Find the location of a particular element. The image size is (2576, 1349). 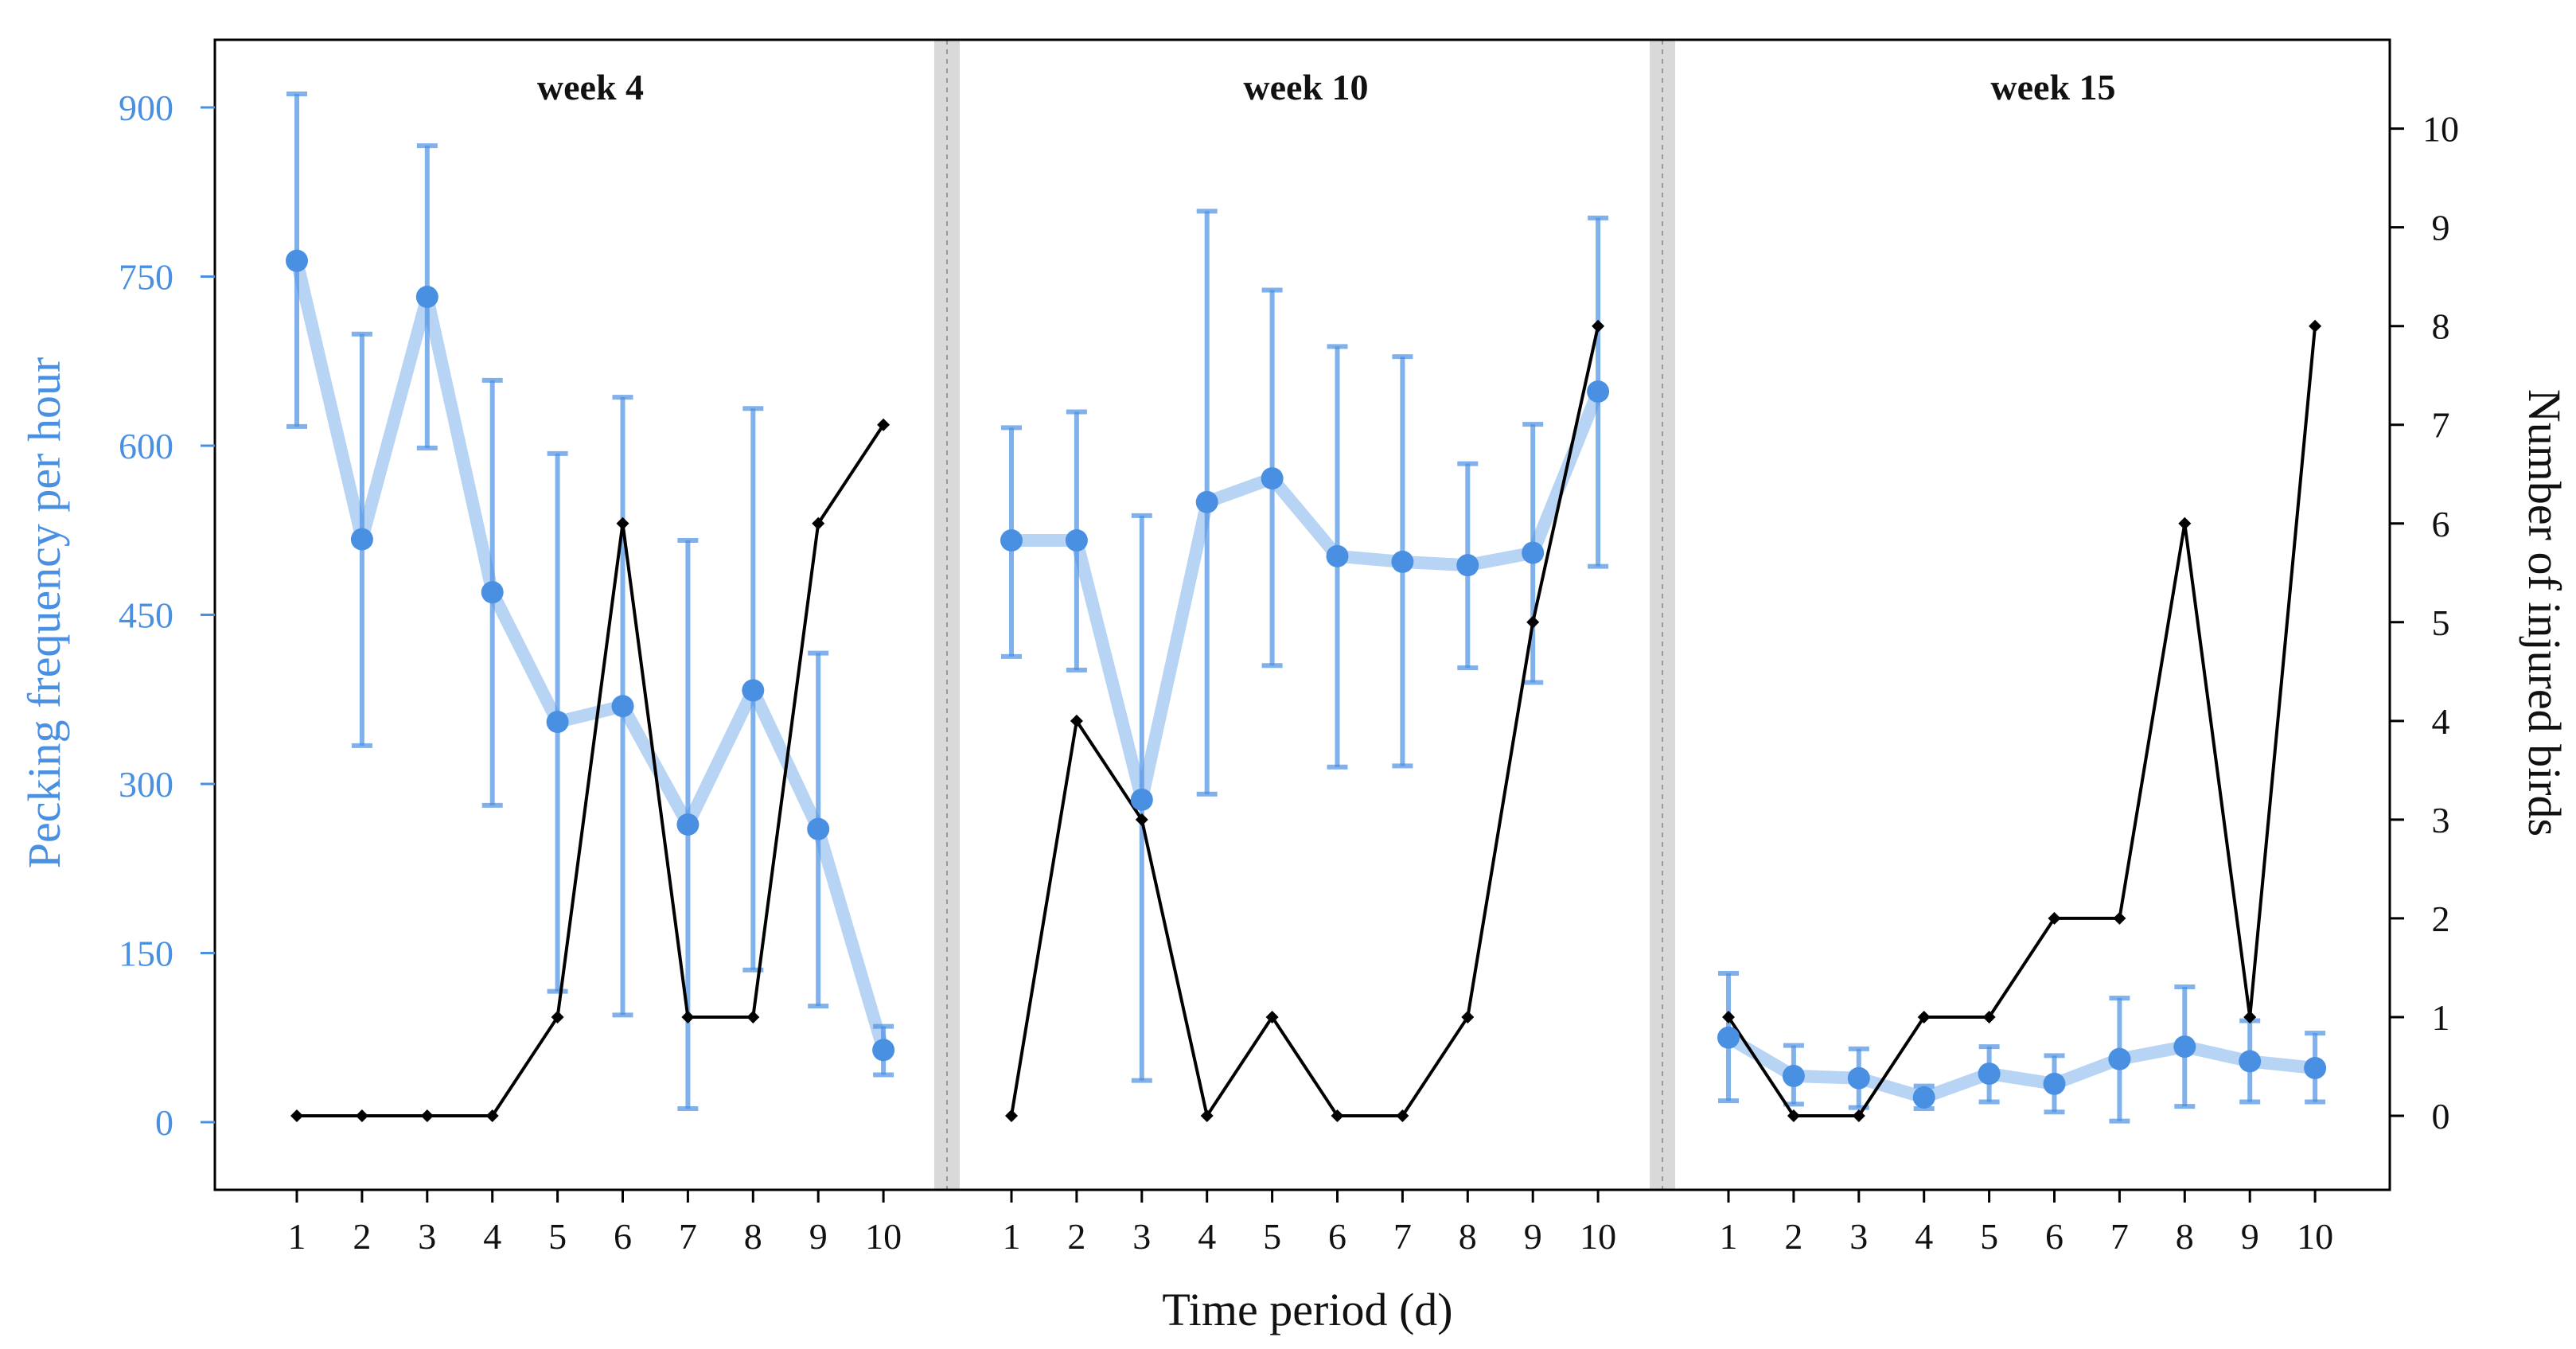

right-tick-label: 8 is located at coordinates (2441, 326).